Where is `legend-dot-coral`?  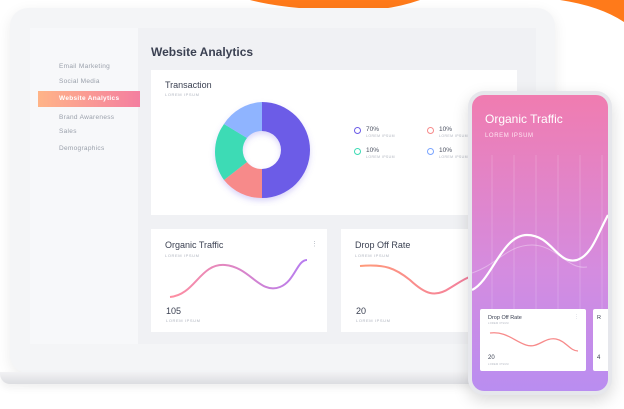
legend-dot-coral is located at coordinates (430, 130).